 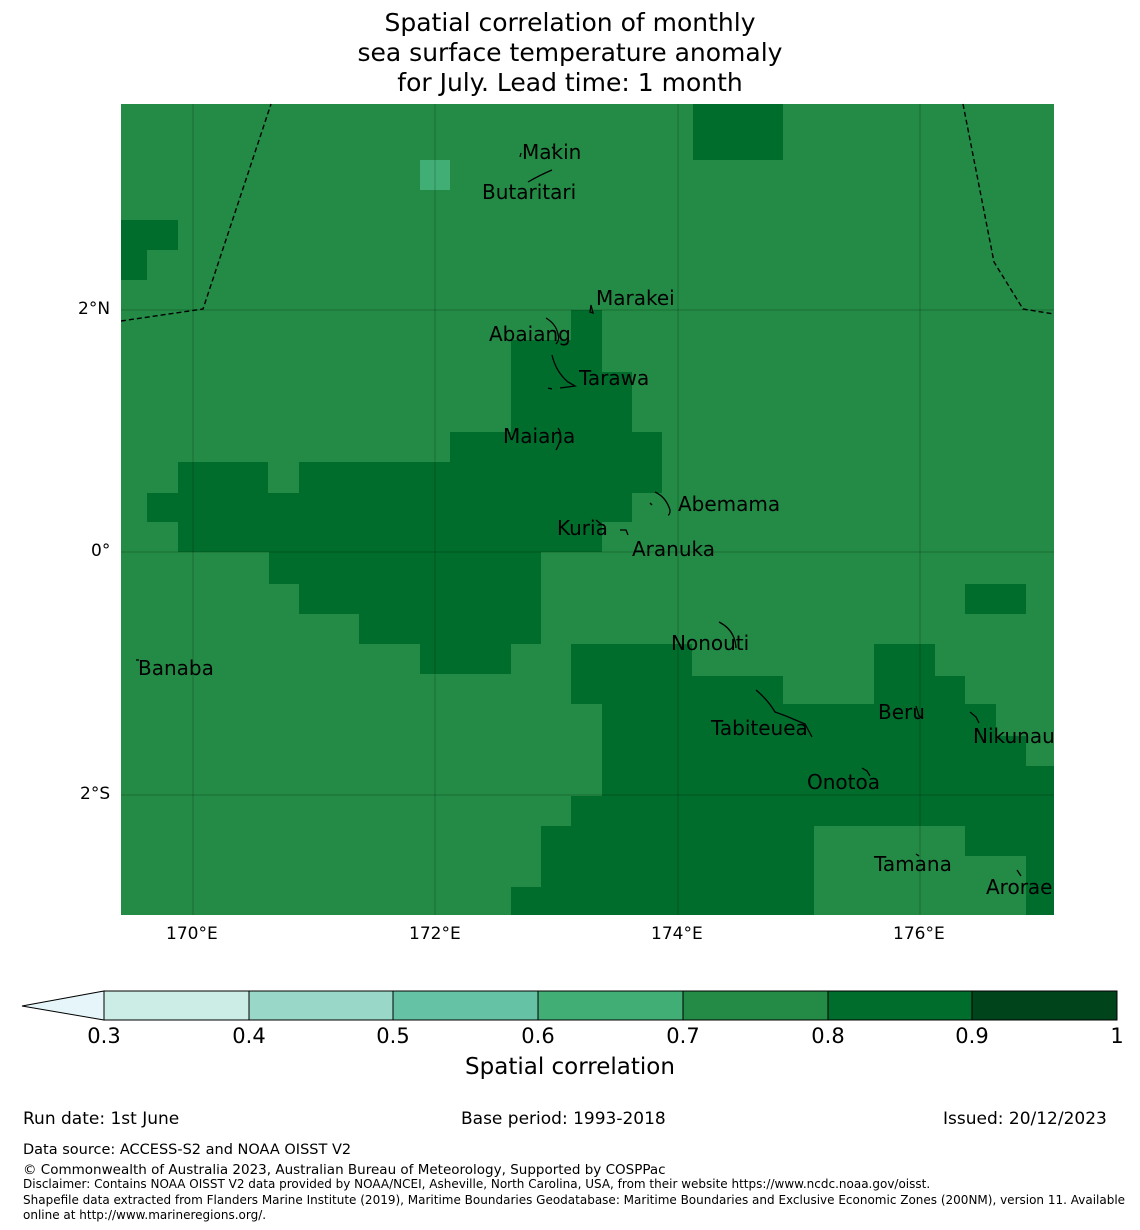 What do you see at coordinates (63, 1005) in the screenshot?
I see `colorbar-extend-arrow` at bounding box center [63, 1005].